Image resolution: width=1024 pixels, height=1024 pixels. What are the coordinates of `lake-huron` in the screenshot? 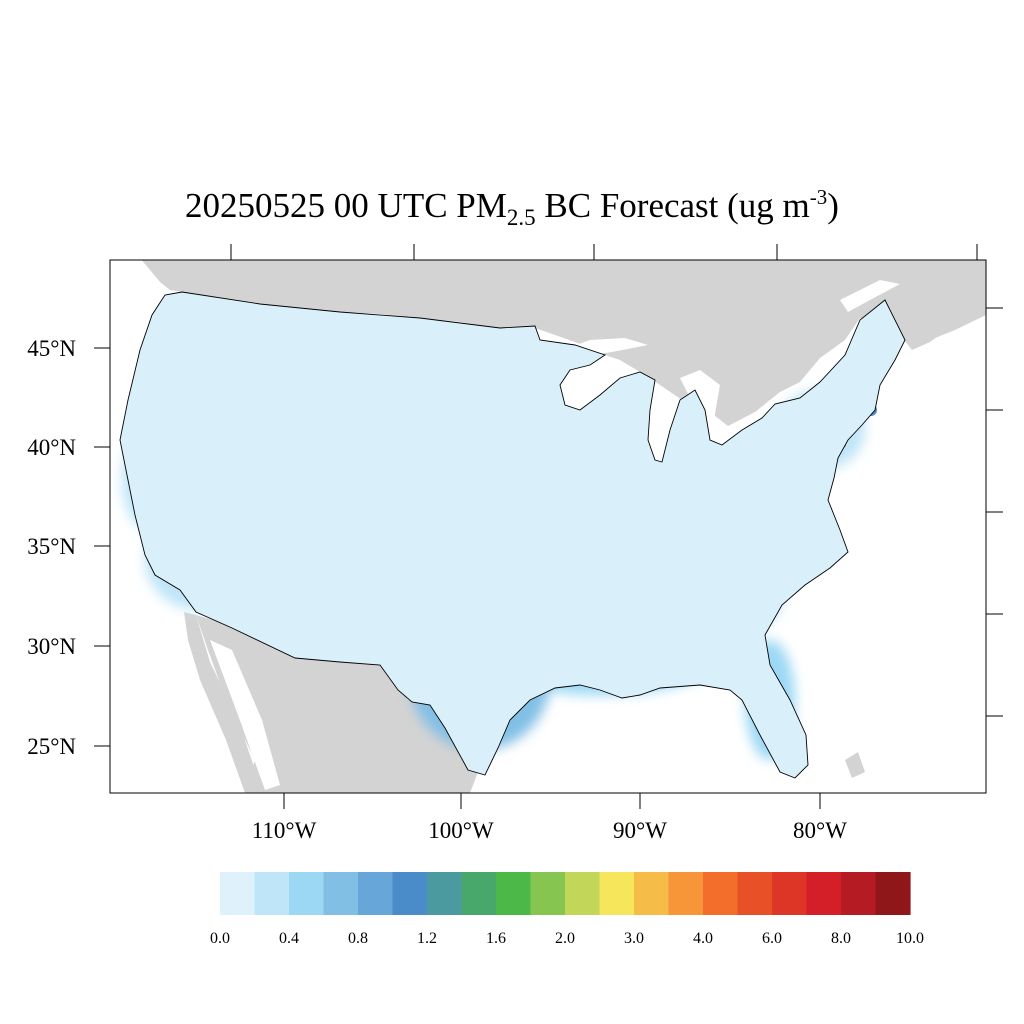 It's located at (700, 397).